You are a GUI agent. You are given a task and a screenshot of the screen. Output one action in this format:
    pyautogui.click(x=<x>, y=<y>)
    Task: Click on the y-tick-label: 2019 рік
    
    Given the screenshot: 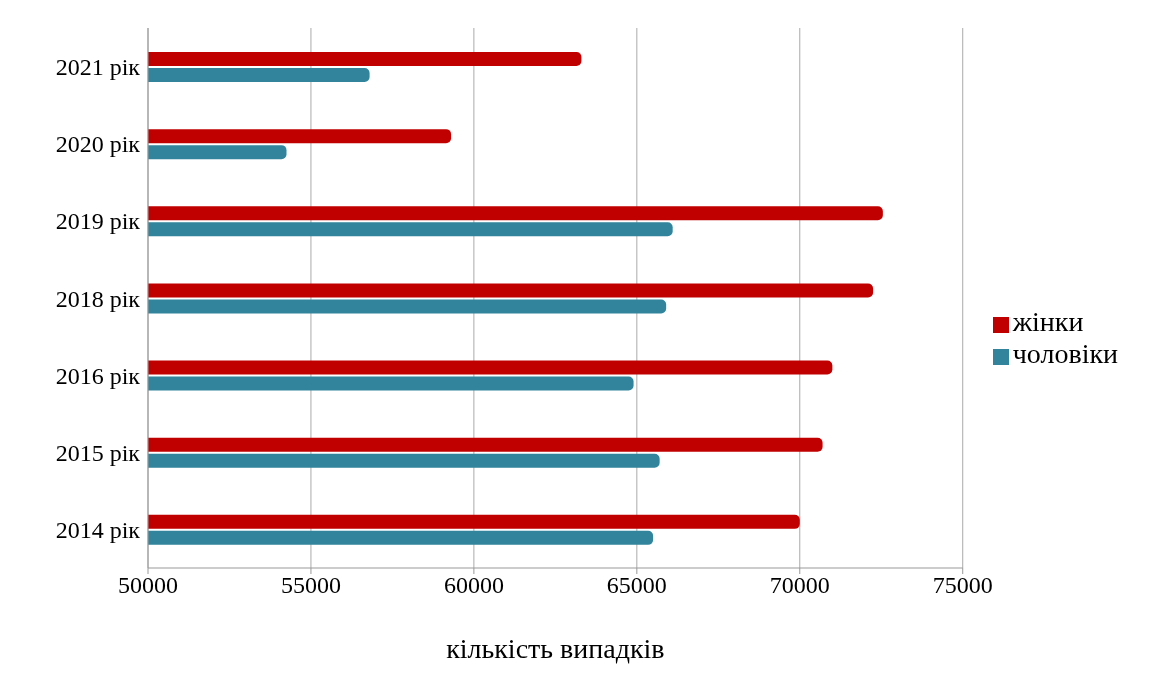 What is the action you would take?
    pyautogui.click(x=98, y=221)
    